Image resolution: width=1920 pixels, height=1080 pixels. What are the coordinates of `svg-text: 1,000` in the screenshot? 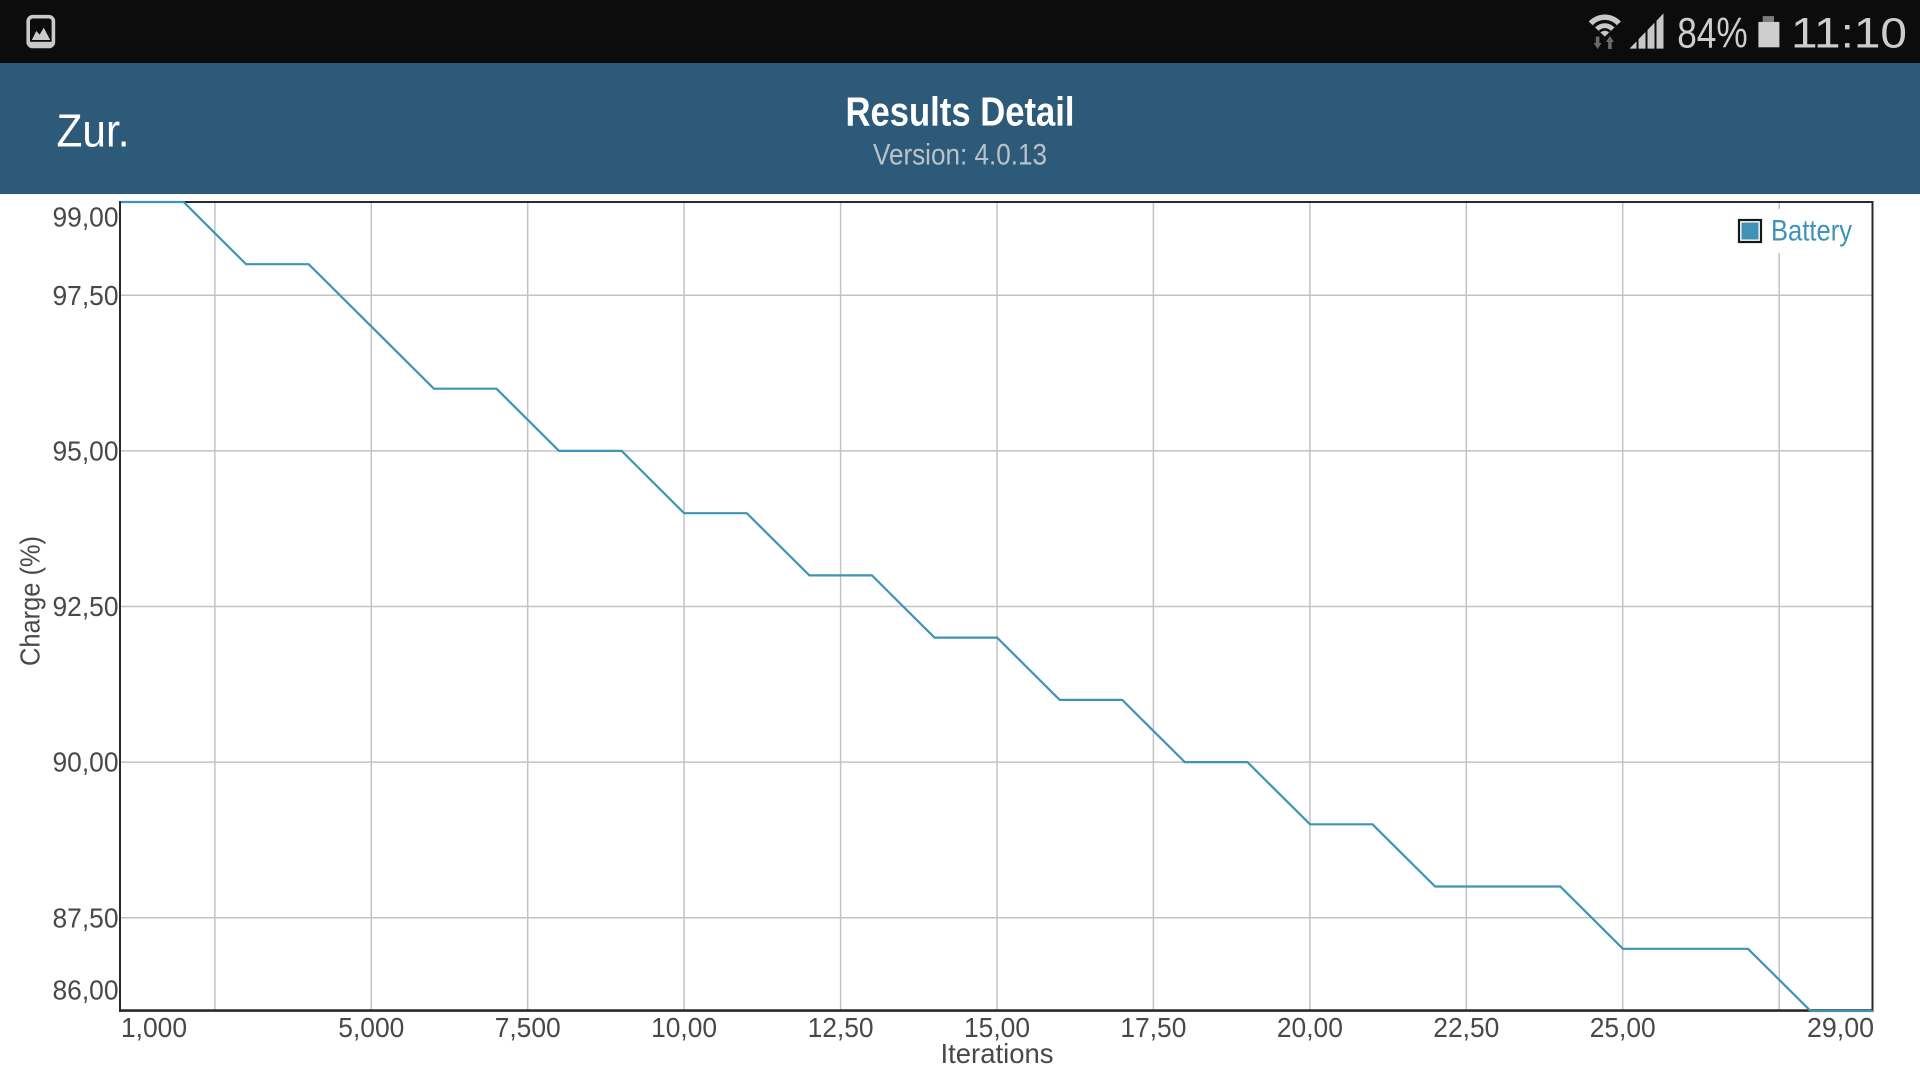 It's located at (154, 1027).